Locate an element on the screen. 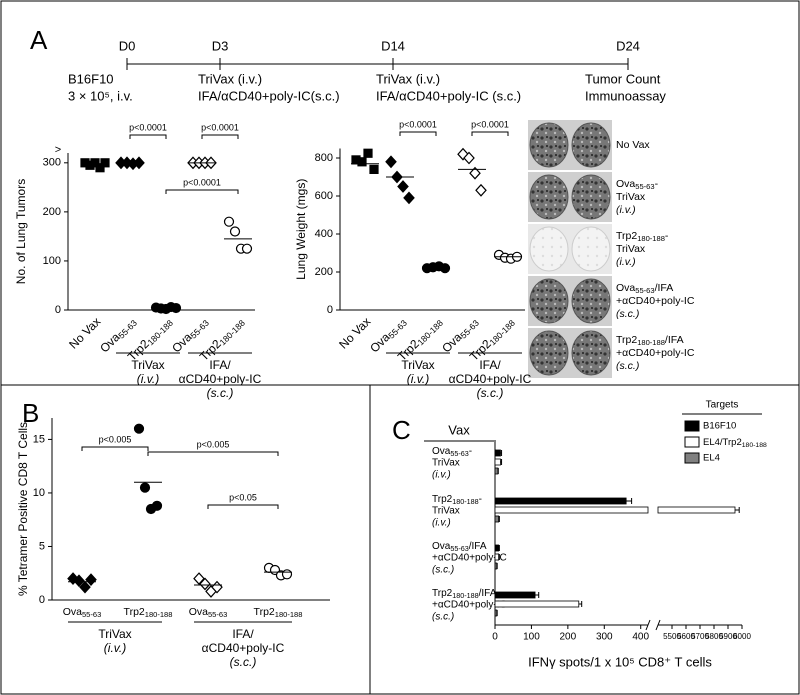  top-label: > is located at coordinates (58, 150).